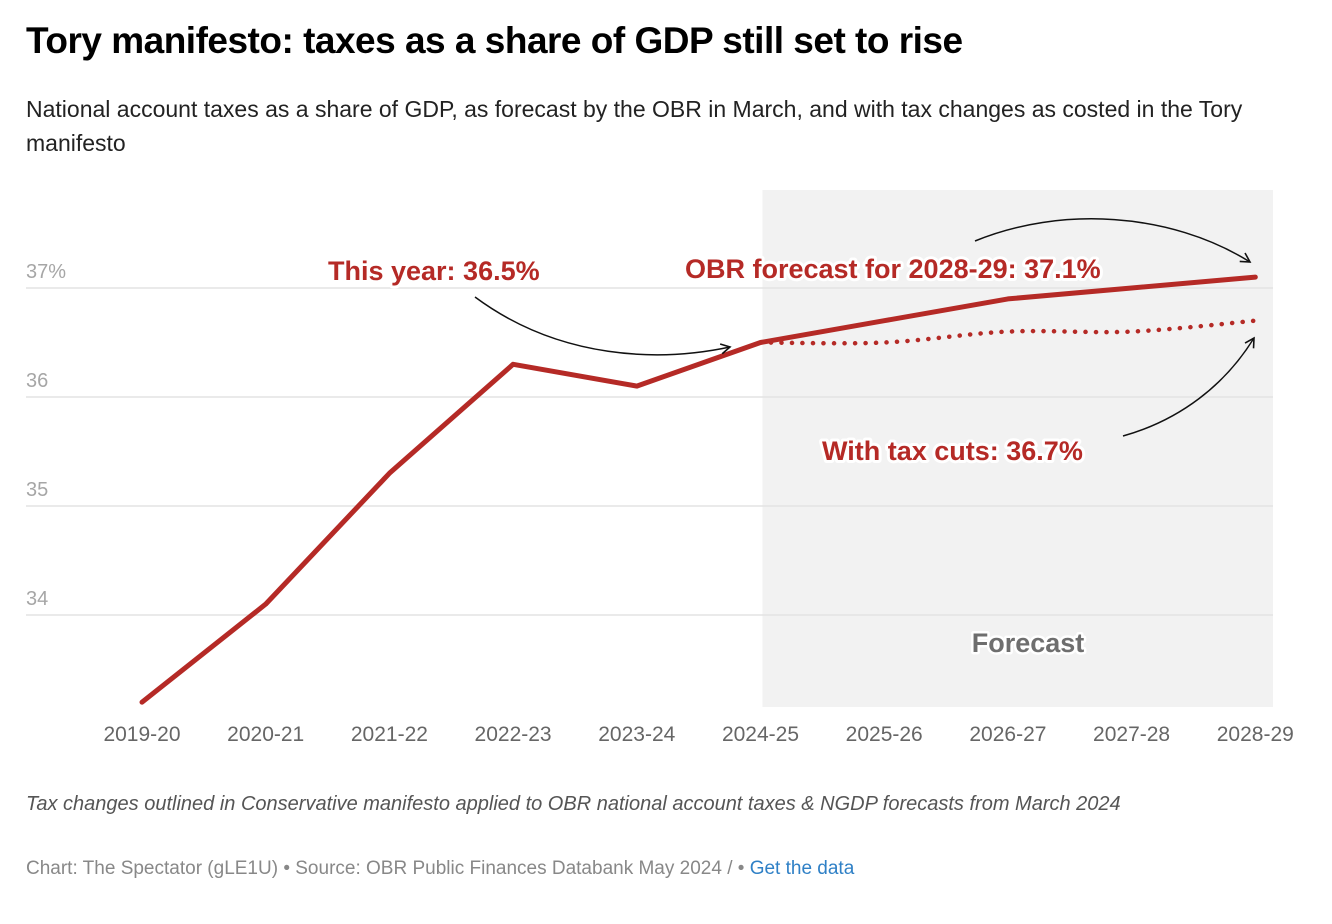 This screenshot has height=924, width=1332. Describe the element at coordinates (802, 868) in the screenshot. I see `get-the-data-link: Get the data` at that location.